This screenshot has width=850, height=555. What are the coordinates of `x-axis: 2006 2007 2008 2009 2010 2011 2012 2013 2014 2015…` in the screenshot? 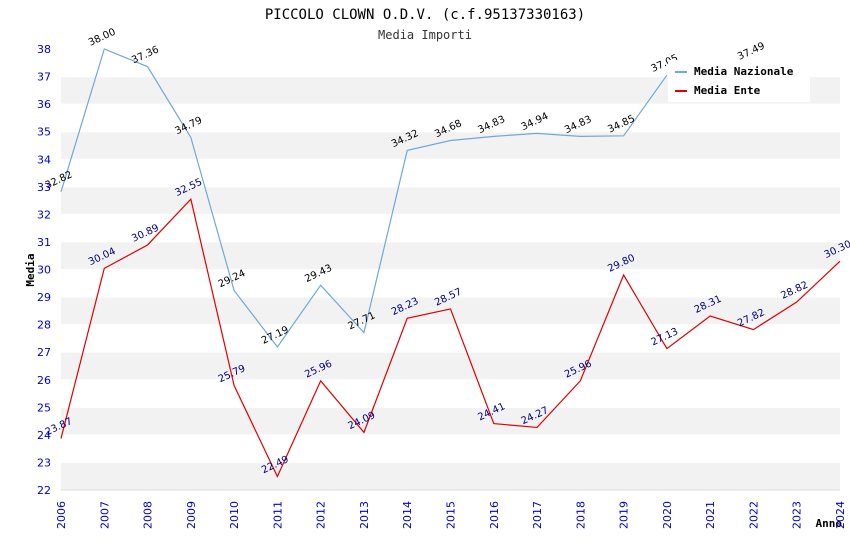 It's located at (451, 515).